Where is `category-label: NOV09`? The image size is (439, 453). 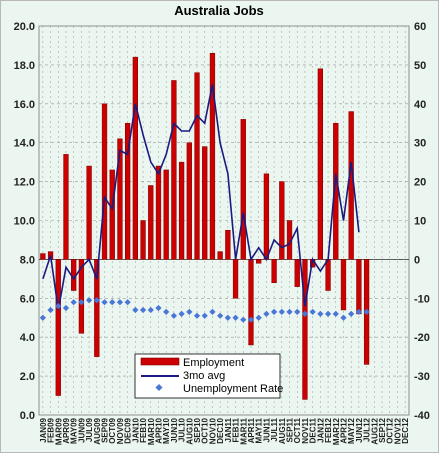 category-label: NOV09 is located at coordinates (120, 430).